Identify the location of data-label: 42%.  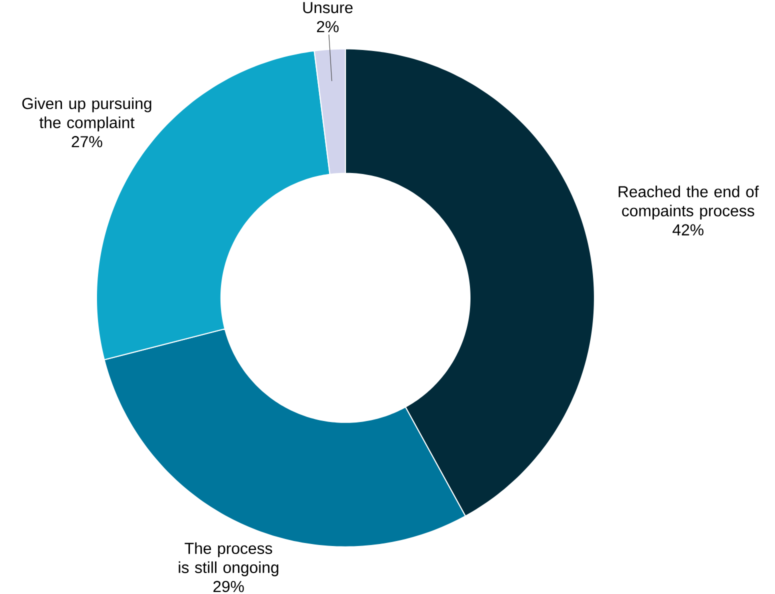
(688, 230).